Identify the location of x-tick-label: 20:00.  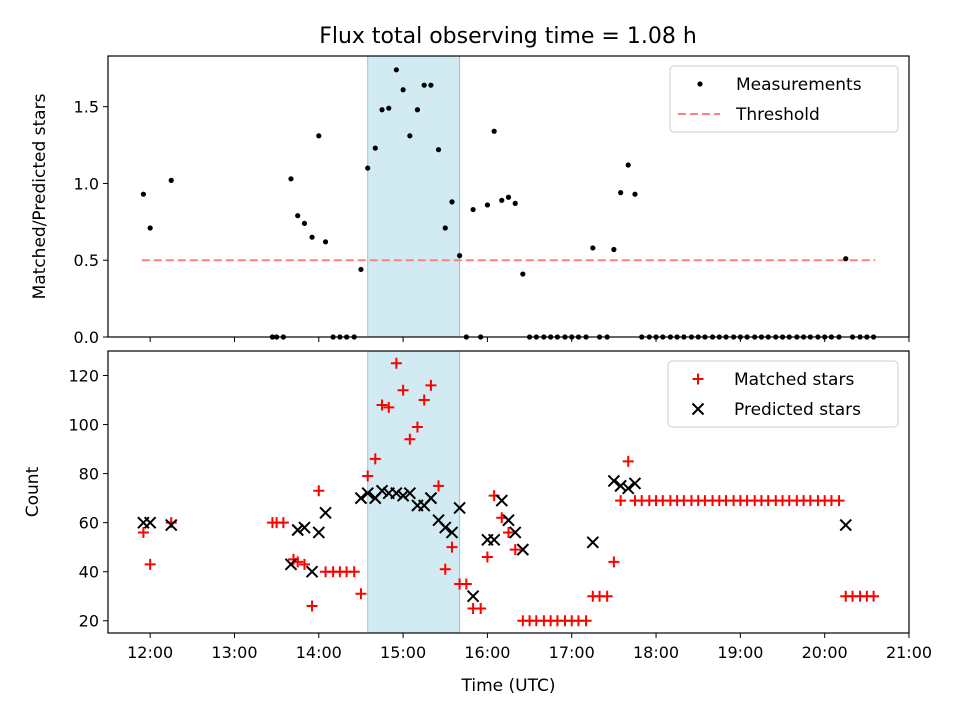
(825, 652).